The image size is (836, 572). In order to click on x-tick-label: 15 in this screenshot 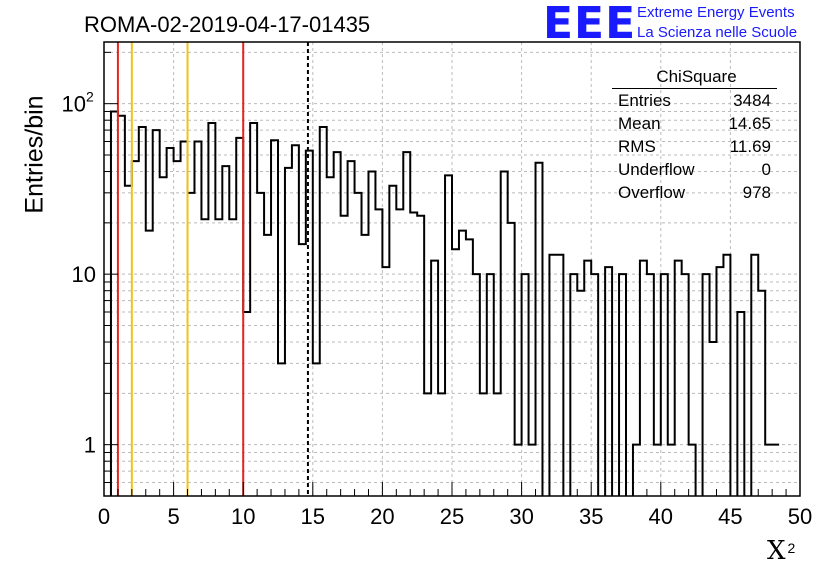, I will do `click(313, 516)`.